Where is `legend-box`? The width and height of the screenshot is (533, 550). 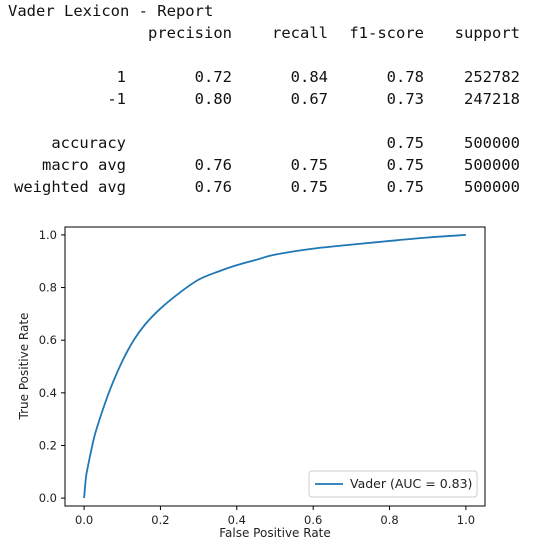
legend-box is located at coordinates (393, 484).